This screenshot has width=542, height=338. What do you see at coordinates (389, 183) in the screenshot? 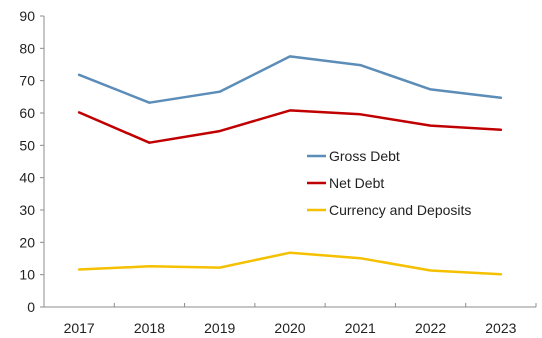
I see `legend: Gross Debt Net Debt Currency and Deposits` at bounding box center [389, 183].